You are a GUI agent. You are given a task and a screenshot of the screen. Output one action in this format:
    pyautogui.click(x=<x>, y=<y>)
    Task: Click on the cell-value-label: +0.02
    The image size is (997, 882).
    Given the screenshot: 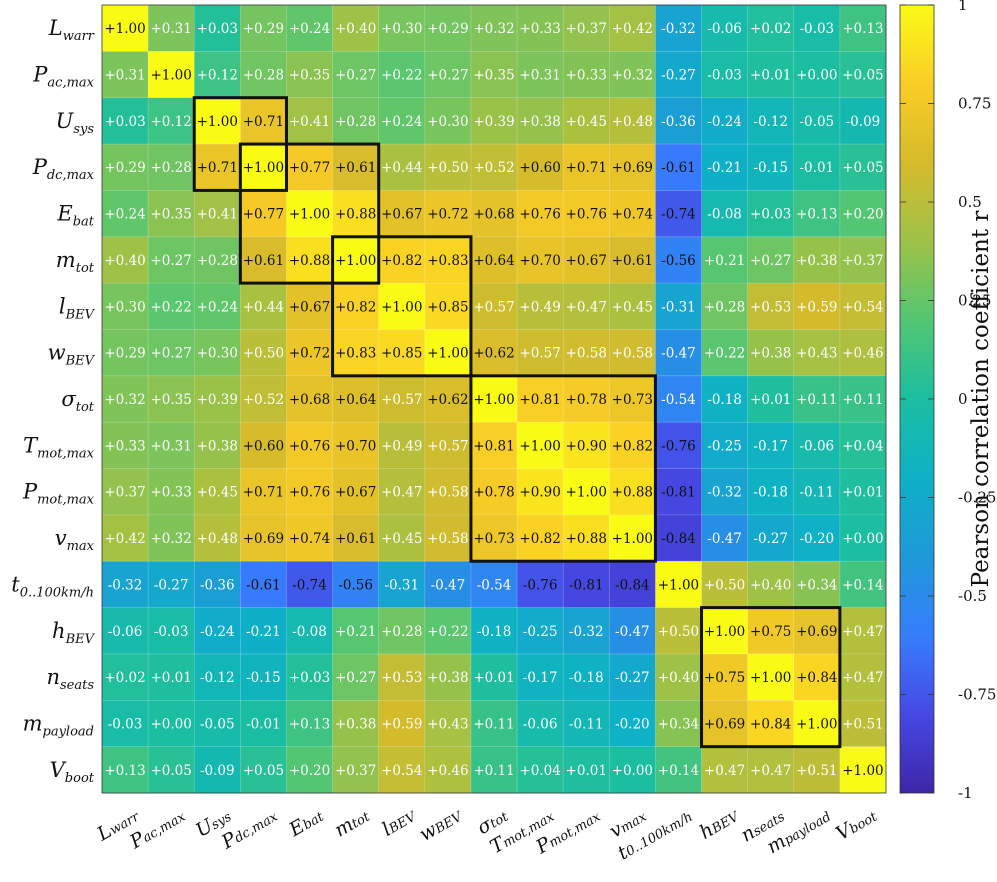 What is the action you would take?
    pyautogui.click(x=124, y=678)
    